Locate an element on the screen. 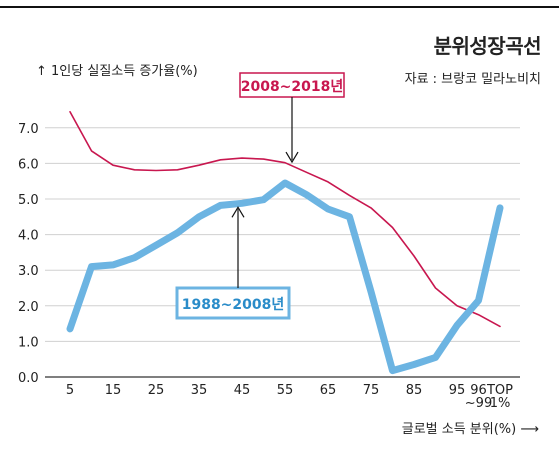  x-tick-label: 25 is located at coordinates (156, 390).